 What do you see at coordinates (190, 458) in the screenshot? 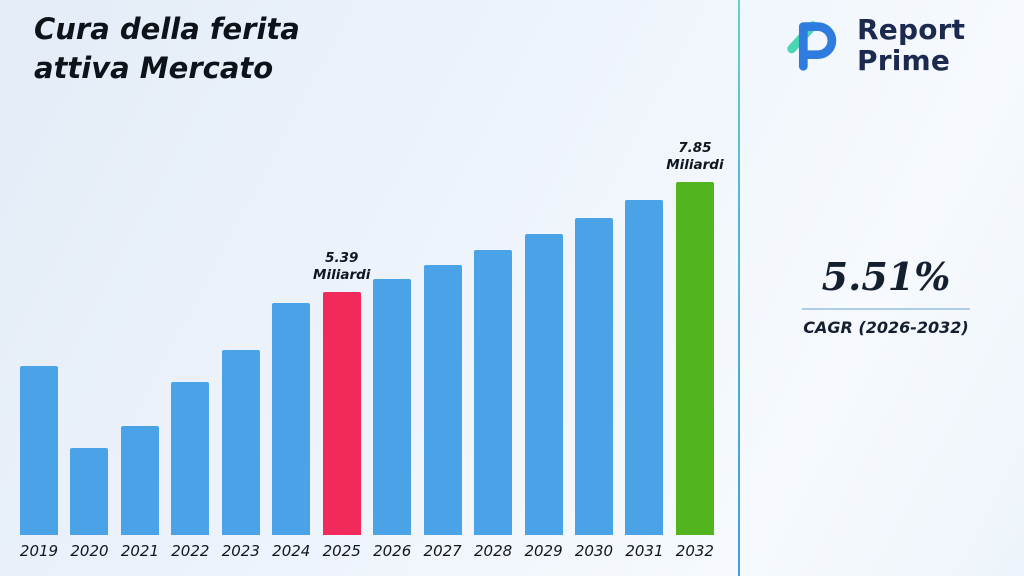
I see `bar-2022` at bounding box center [190, 458].